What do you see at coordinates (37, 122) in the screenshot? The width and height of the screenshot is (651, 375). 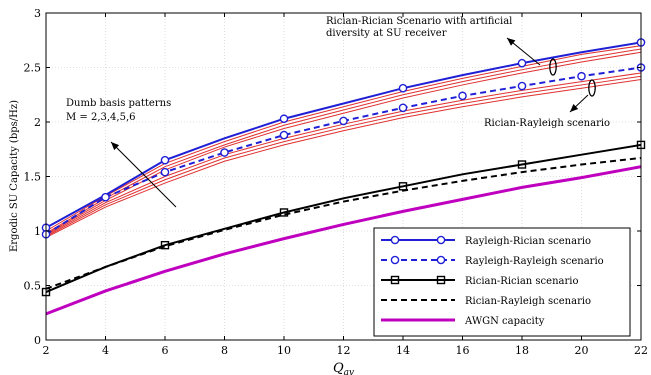 I see `y-tick-label: 2` at bounding box center [37, 122].